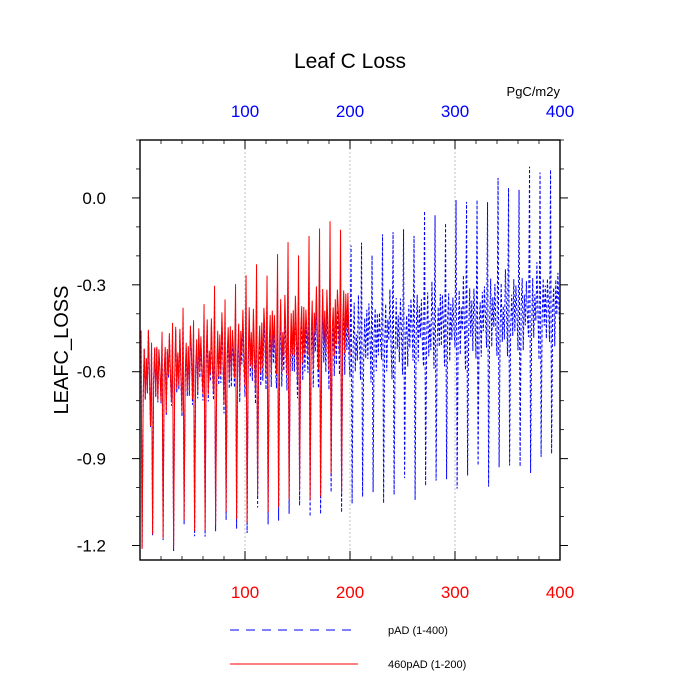 This screenshot has width=700, height=700. I want to click on y-tick-label-1: -0.3, so click(91, 285).